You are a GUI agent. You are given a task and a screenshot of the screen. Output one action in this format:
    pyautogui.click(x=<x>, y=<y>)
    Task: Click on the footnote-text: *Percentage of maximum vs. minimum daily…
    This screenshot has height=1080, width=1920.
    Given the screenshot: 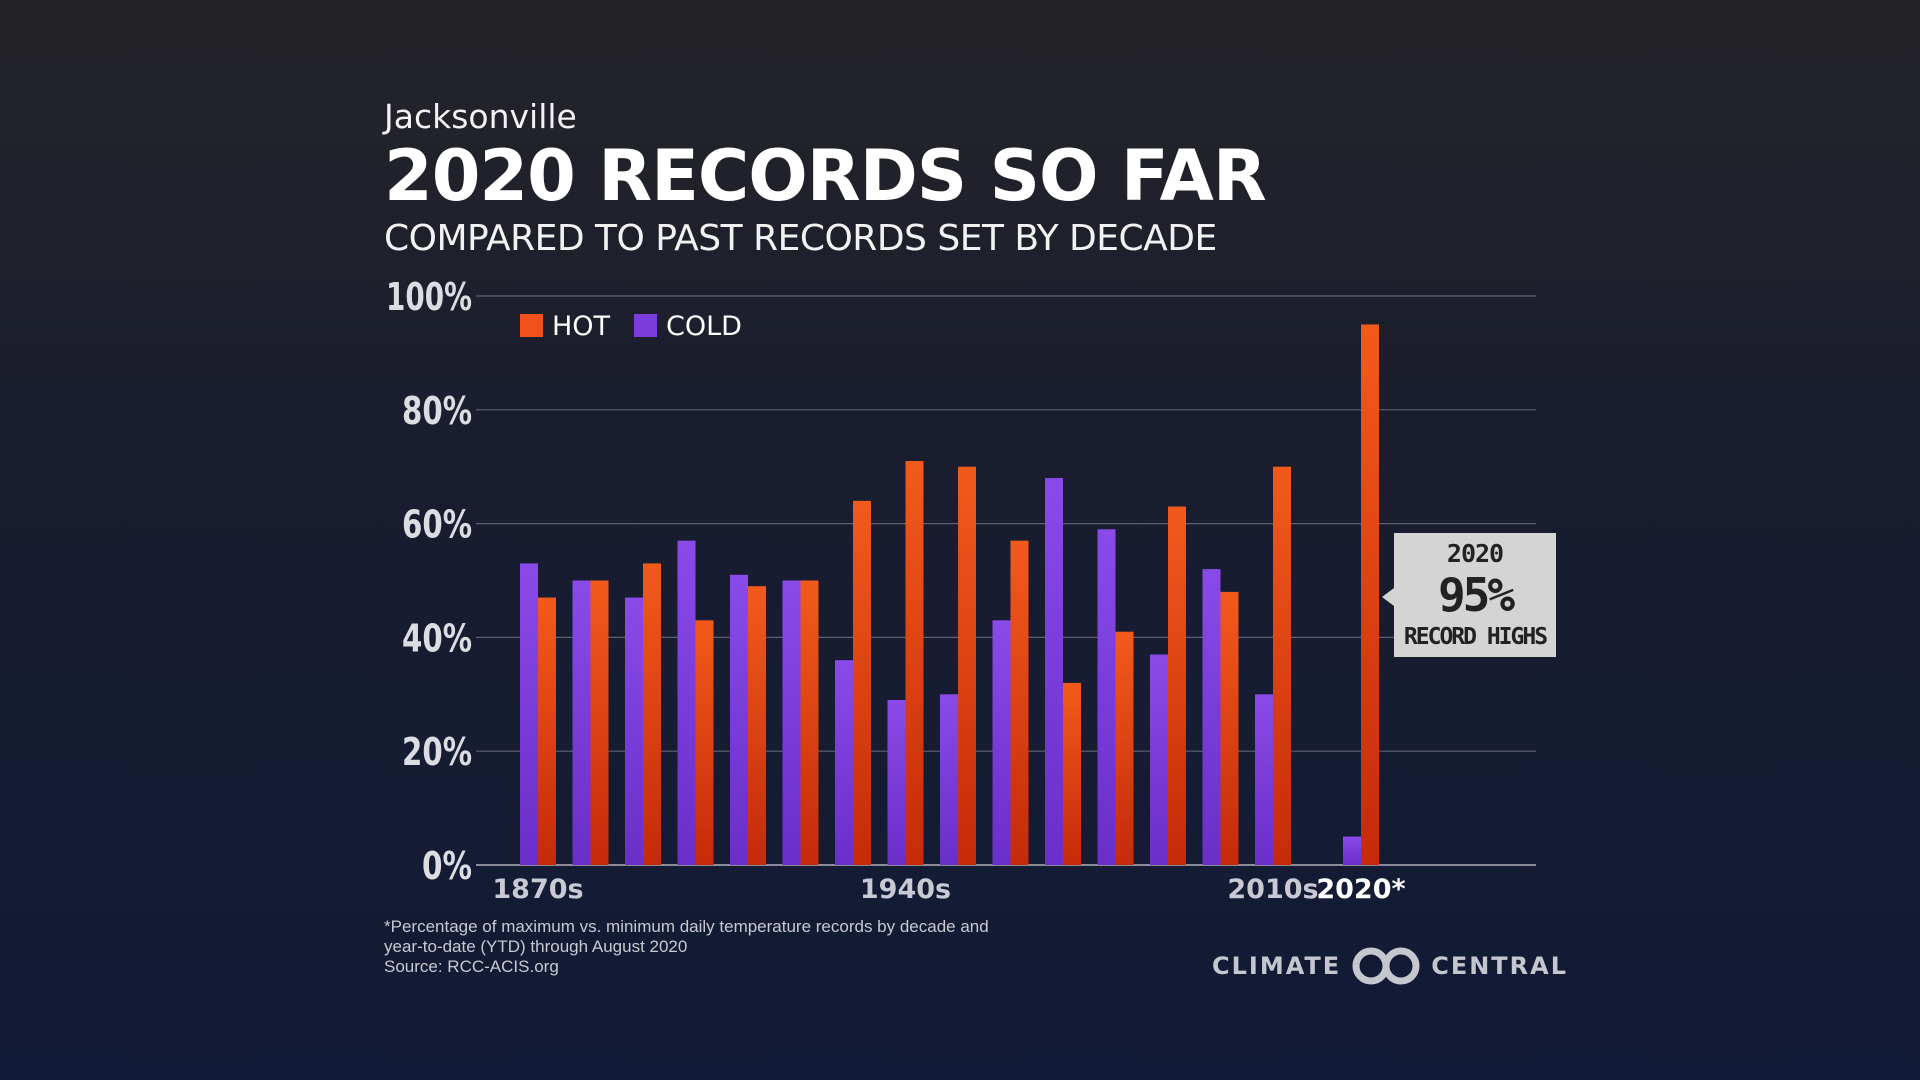 What is the action you would take?
    pyautogui.click(x=686, y=936)
    